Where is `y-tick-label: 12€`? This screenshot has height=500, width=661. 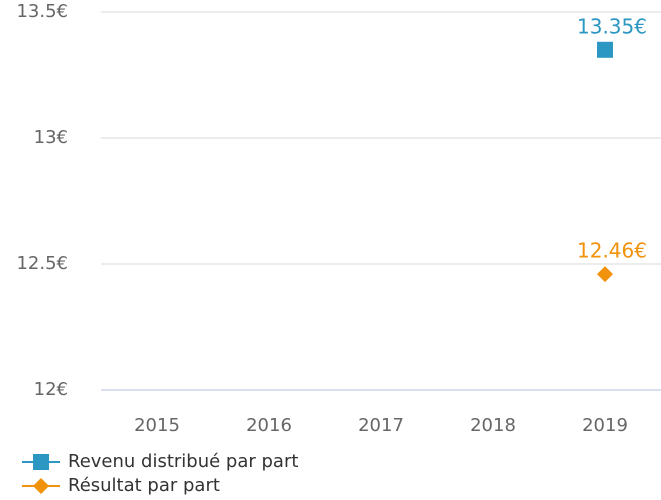
y-tick-label: 12€ is located at coordinates (51, 389).